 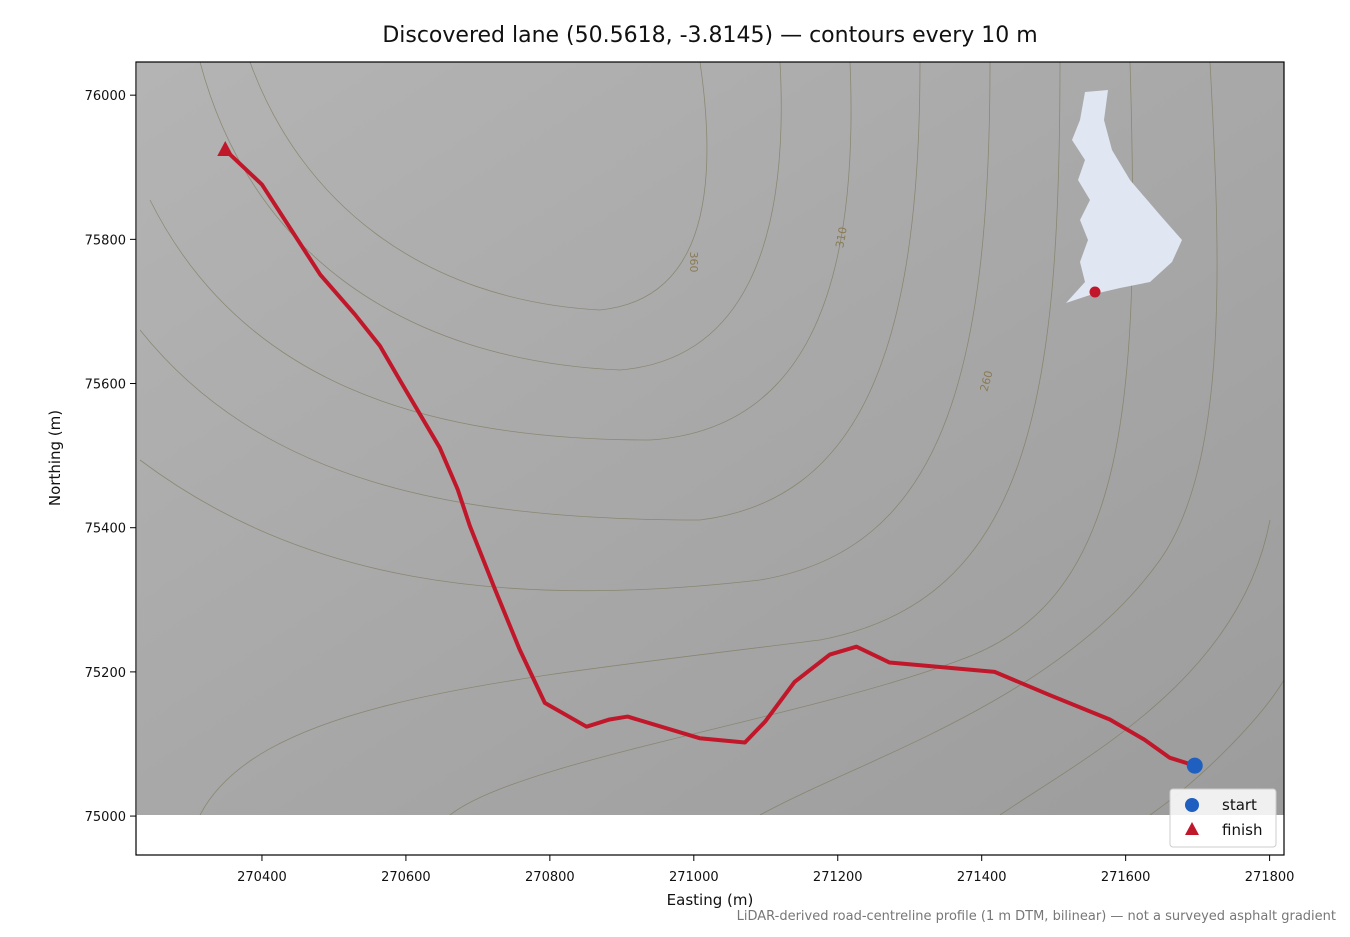 I want to click on start-marker, so click(x=1194, y=765).